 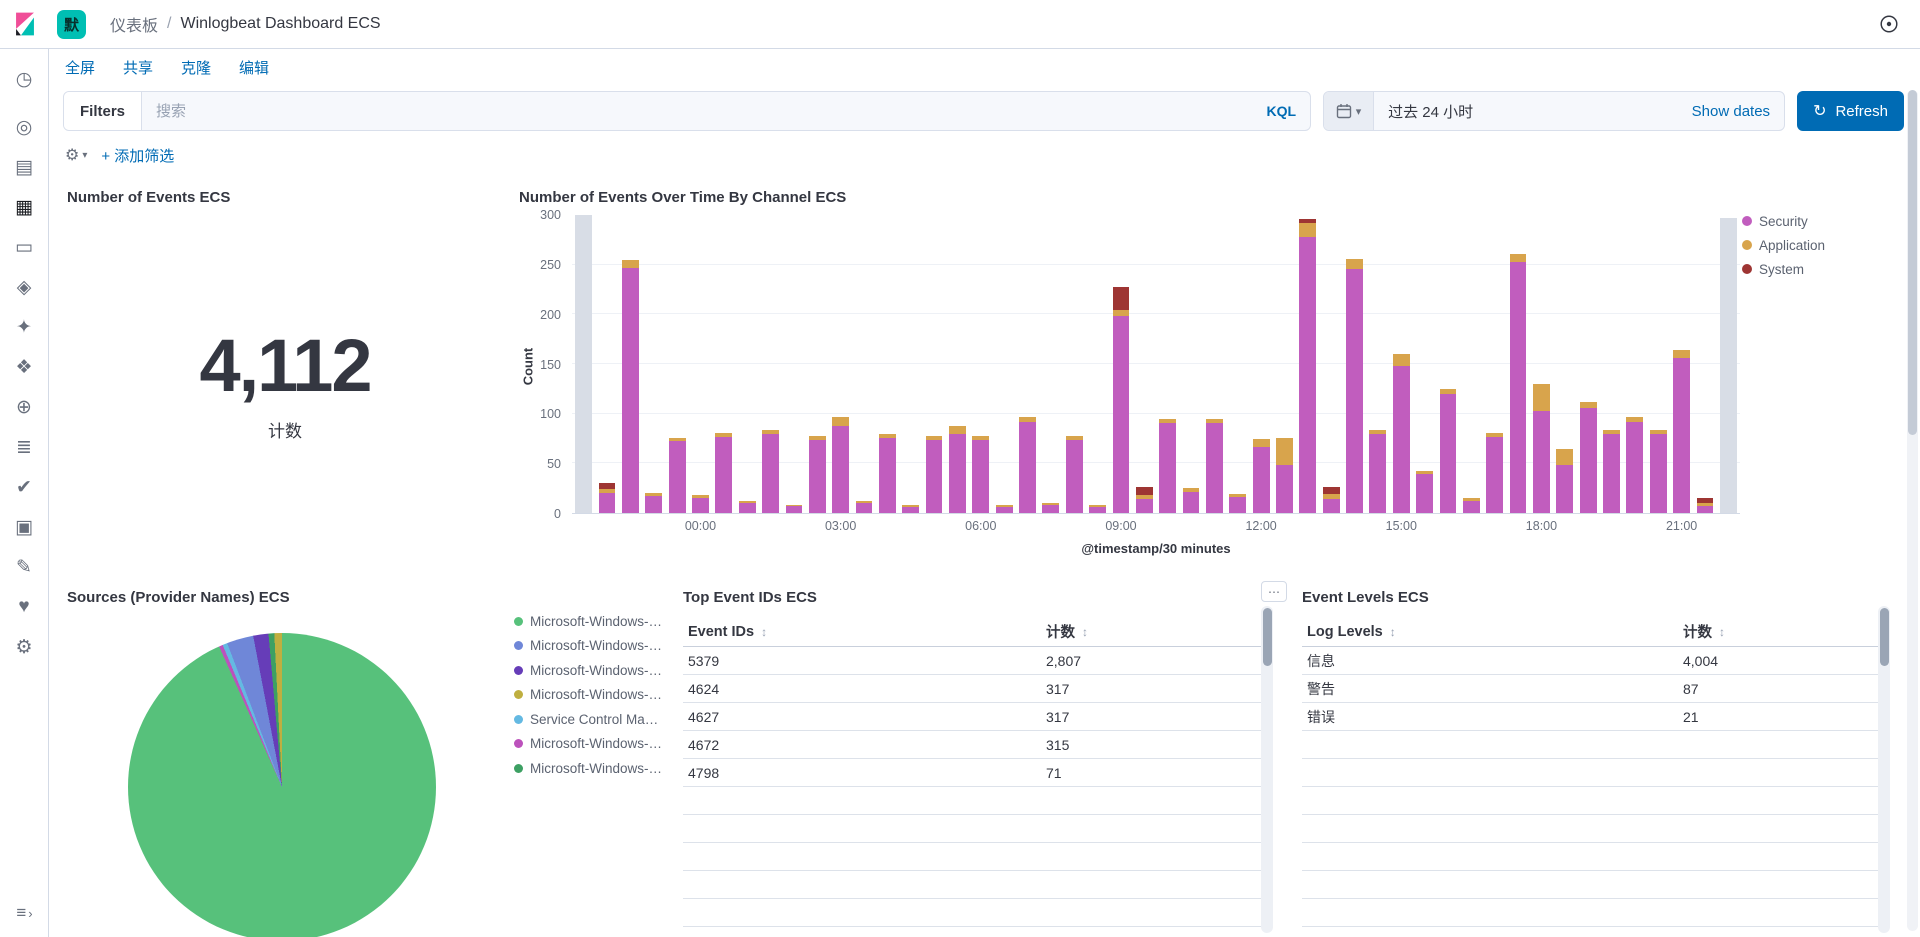 What do you see at coordinates (24, 527) in the screenshot?
I see `siem-icon: ▣` at bounding box center [24, 527].